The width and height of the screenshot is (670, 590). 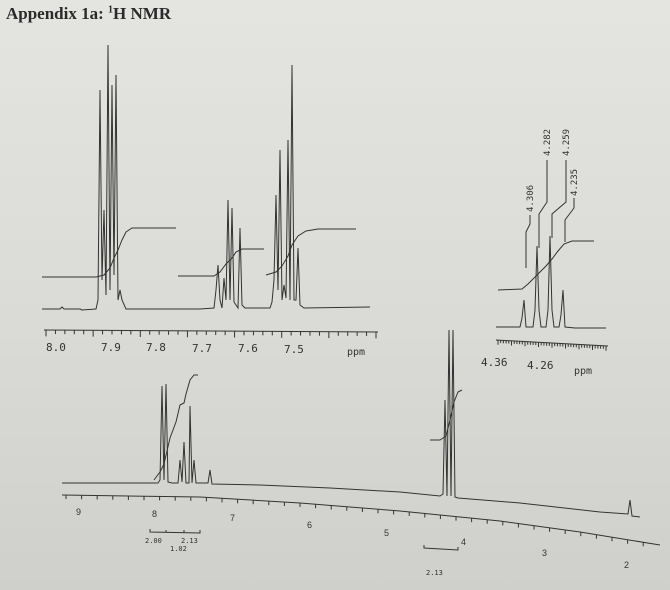 What do you see at coordinates (441, 548) in the screenshot?
I see `integral-bracket-ch2` at bounding box center [441, 548].